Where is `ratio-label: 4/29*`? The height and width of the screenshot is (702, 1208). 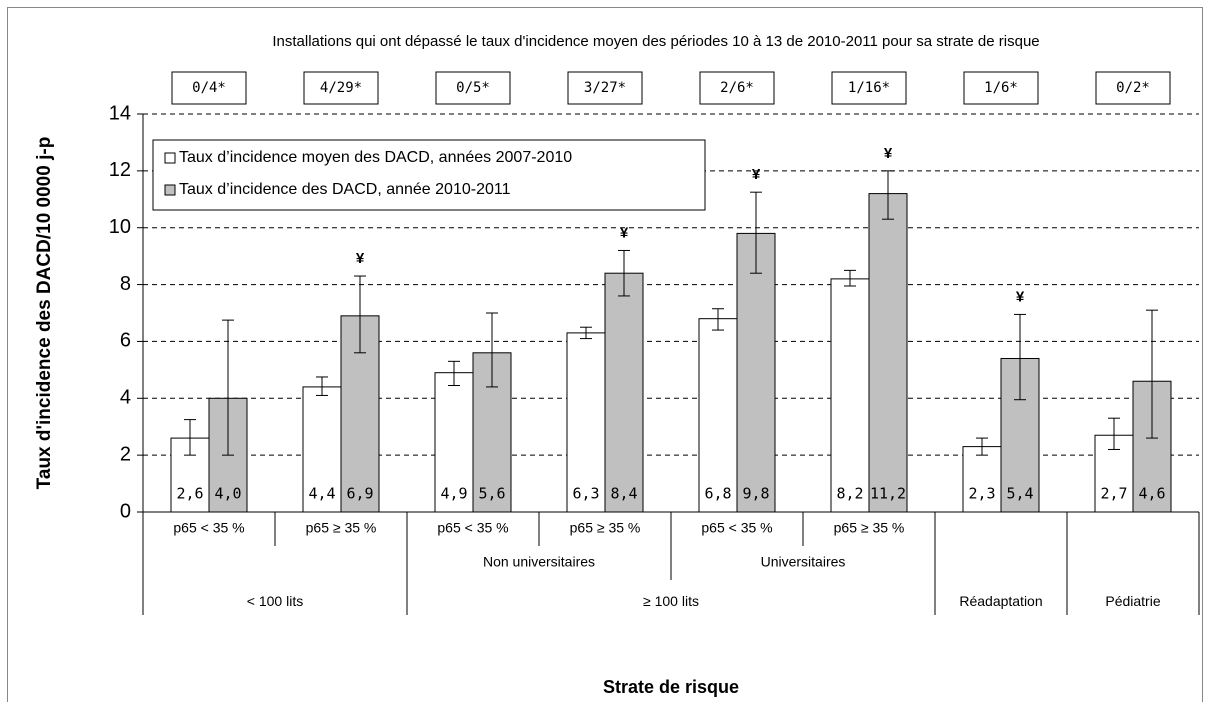
ratio-label: 4/29* is located at coordinates (341, 88).